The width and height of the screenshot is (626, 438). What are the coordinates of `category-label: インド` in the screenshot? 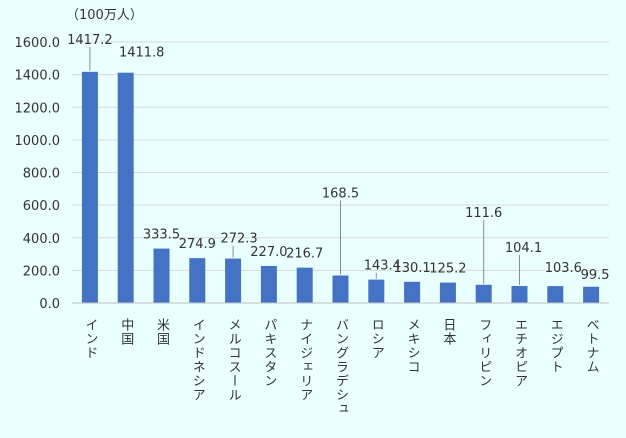 It's located at (89, 339).